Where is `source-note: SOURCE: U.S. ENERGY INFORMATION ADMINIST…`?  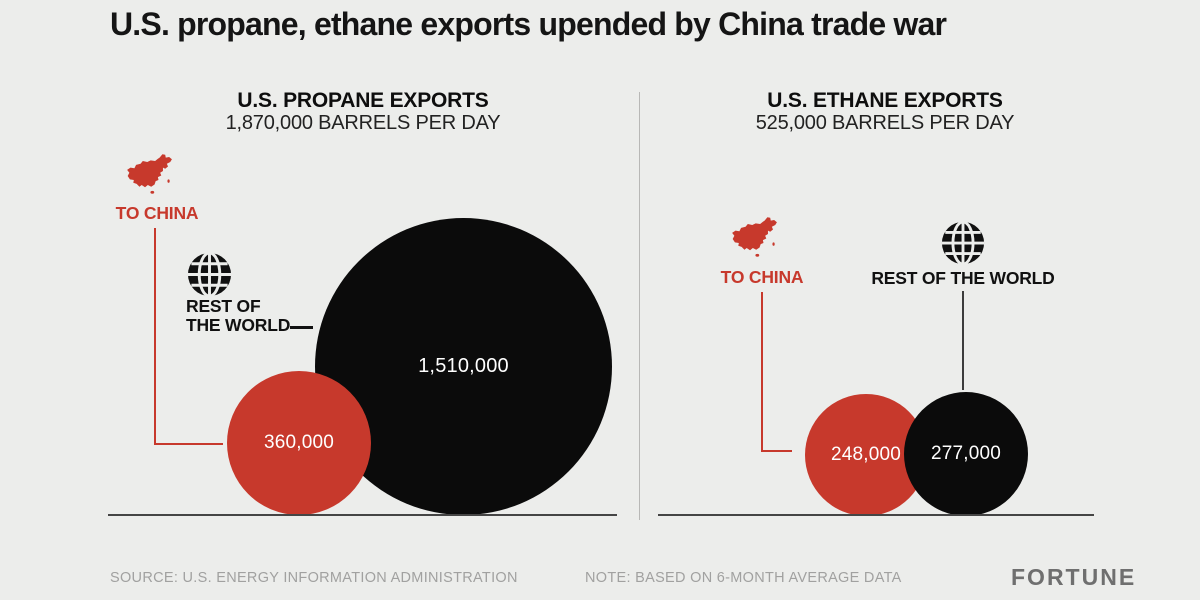 source-note: SOURCE: U.S. ENERGY INFORMATION ADMINIST… is located at coordinates (314, 578).